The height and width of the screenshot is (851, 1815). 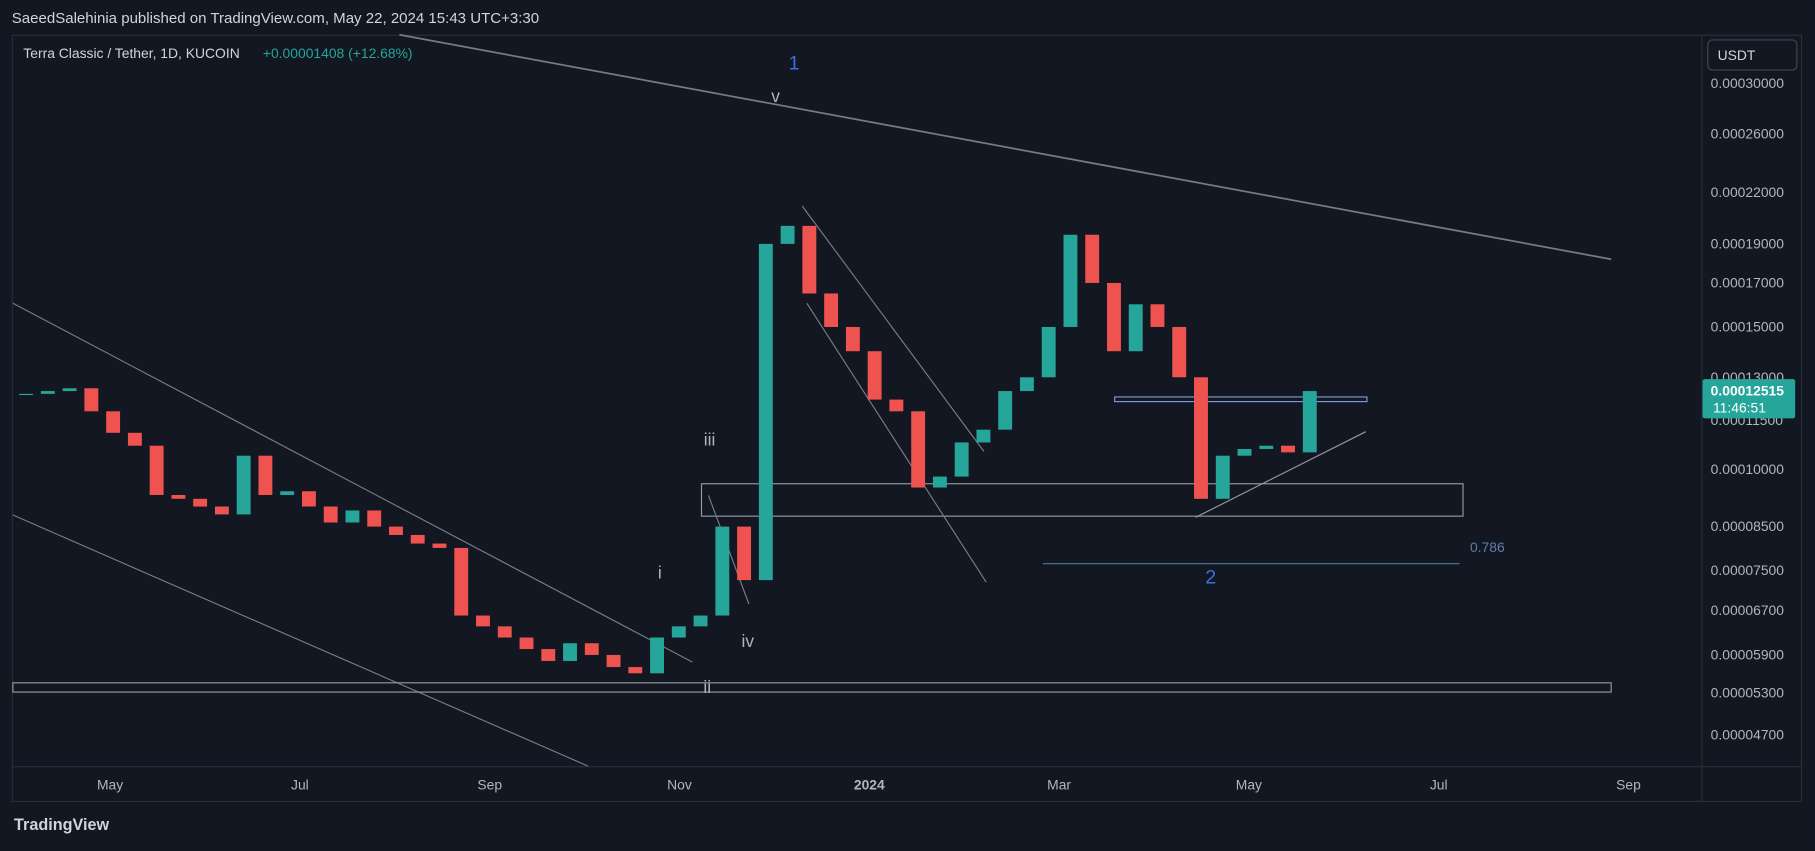 I want to click on y-tick-label: 0.00022000, so click(x=1748, y=192).